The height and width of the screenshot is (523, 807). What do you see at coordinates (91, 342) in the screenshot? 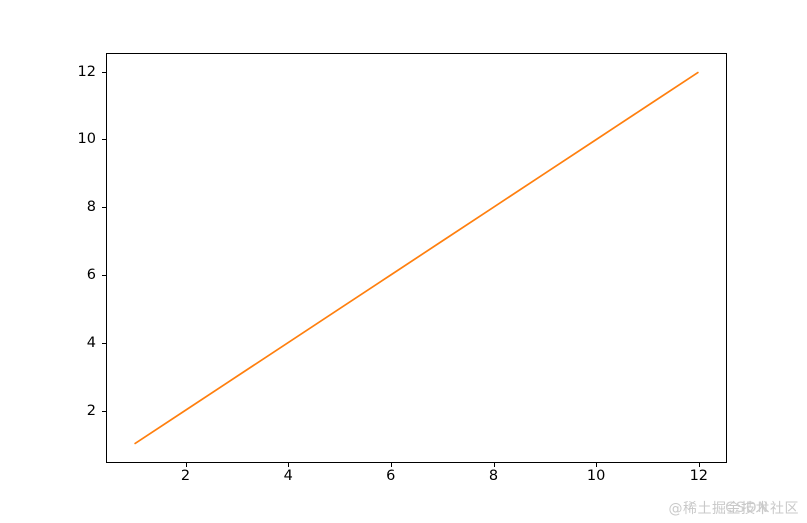
I see `y-tick-label: 4` at bounding box center [91, 342].